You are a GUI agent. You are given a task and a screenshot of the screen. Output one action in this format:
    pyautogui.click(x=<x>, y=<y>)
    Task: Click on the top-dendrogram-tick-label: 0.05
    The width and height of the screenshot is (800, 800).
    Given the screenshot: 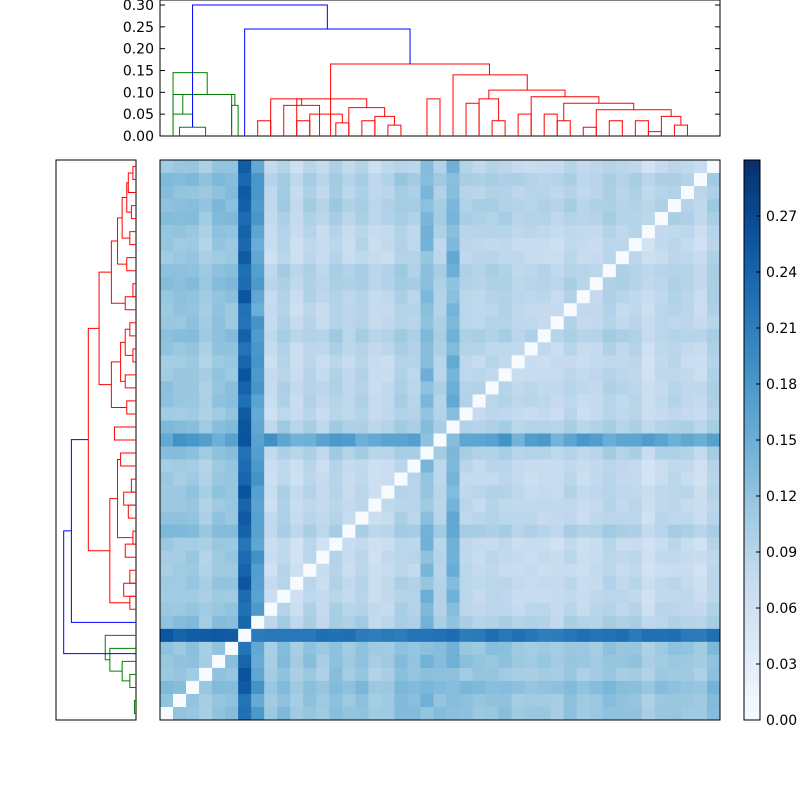 What is the action you would take?
    pyautogui.click(x=138, y=115)
    